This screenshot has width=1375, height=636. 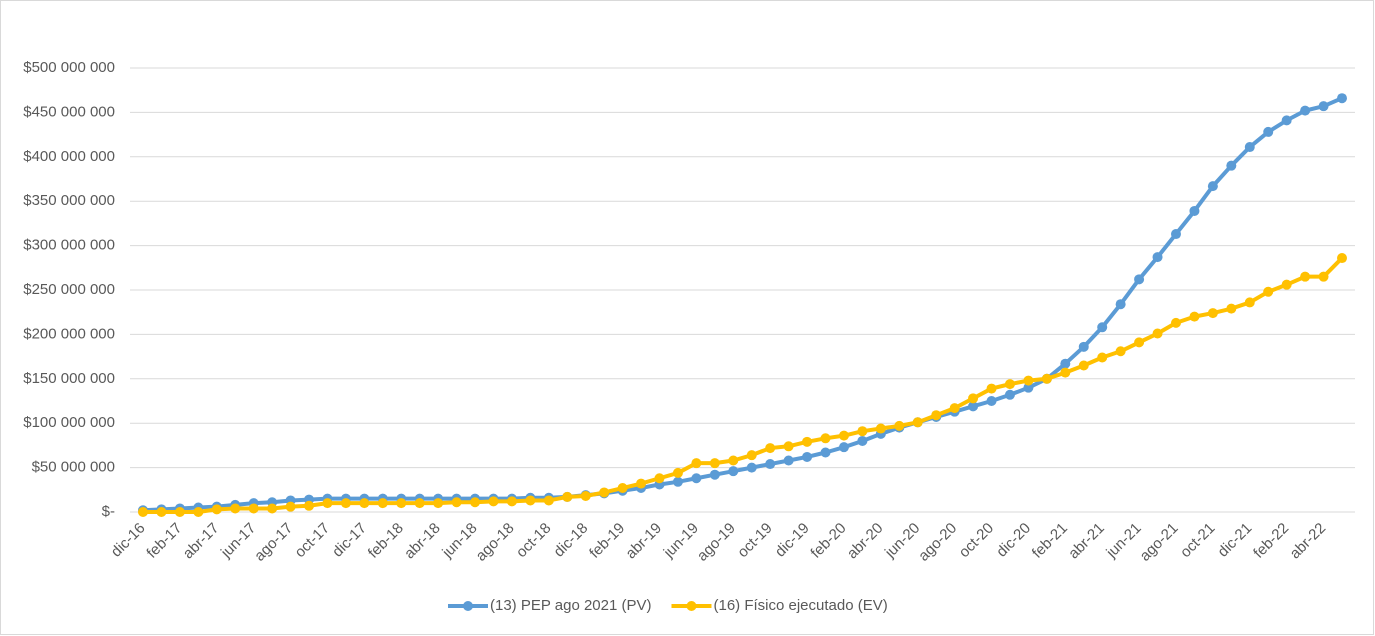 What do you see at coordinates (69, 378) in the screenshot?
I see `y-tick-label: $150 000 000` at bounding box center [69, 378].